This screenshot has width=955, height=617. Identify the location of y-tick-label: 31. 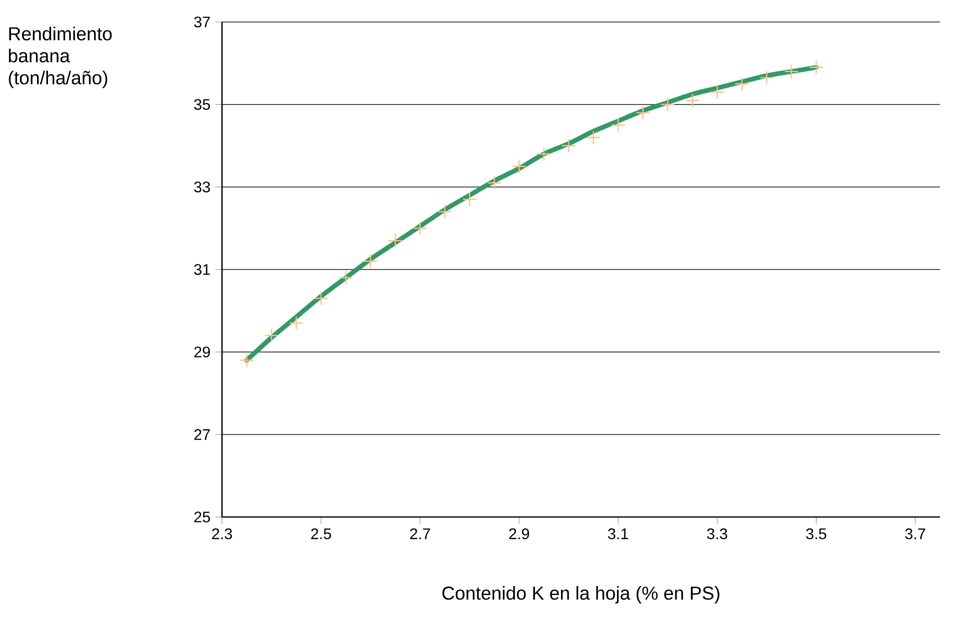
(202, 269).